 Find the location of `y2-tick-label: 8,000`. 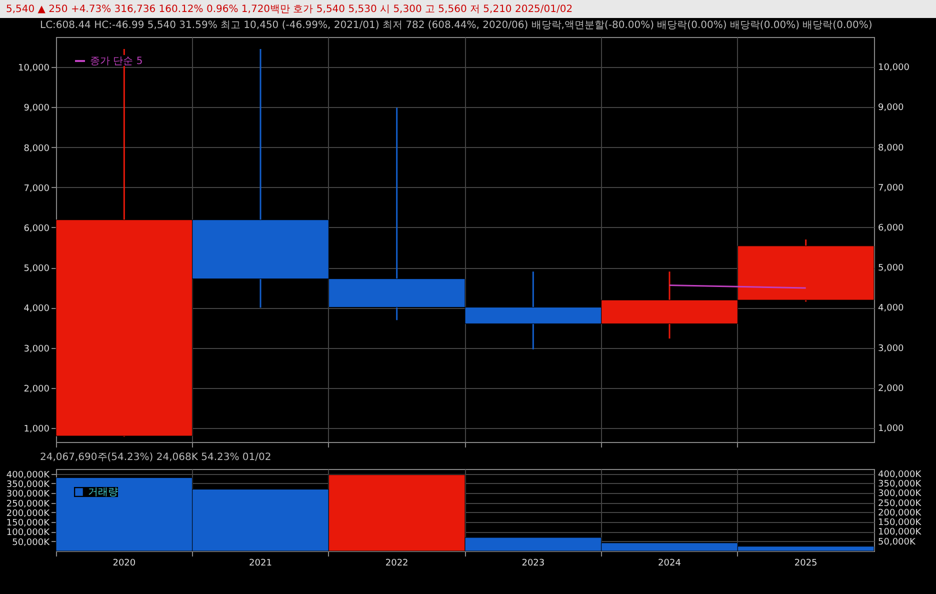

y2-tick-label: 8,000 is located at coordinates (891, 148).